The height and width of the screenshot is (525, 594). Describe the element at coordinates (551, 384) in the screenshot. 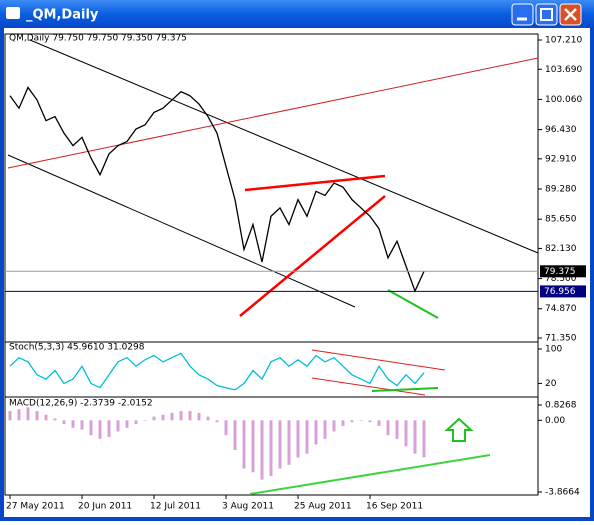

I see `y-tick-label: 20` at that location.